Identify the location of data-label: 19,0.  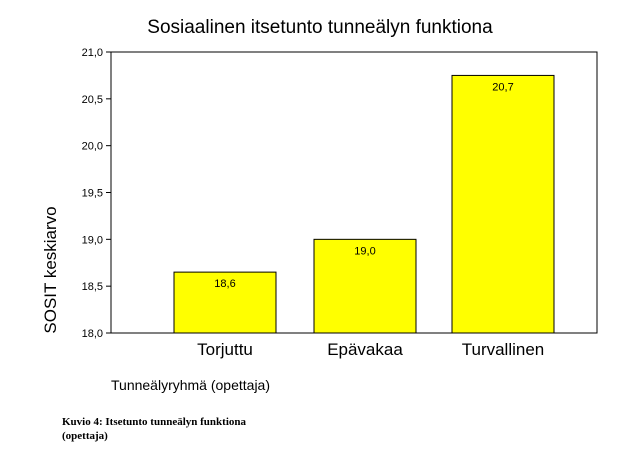
(364, 251).